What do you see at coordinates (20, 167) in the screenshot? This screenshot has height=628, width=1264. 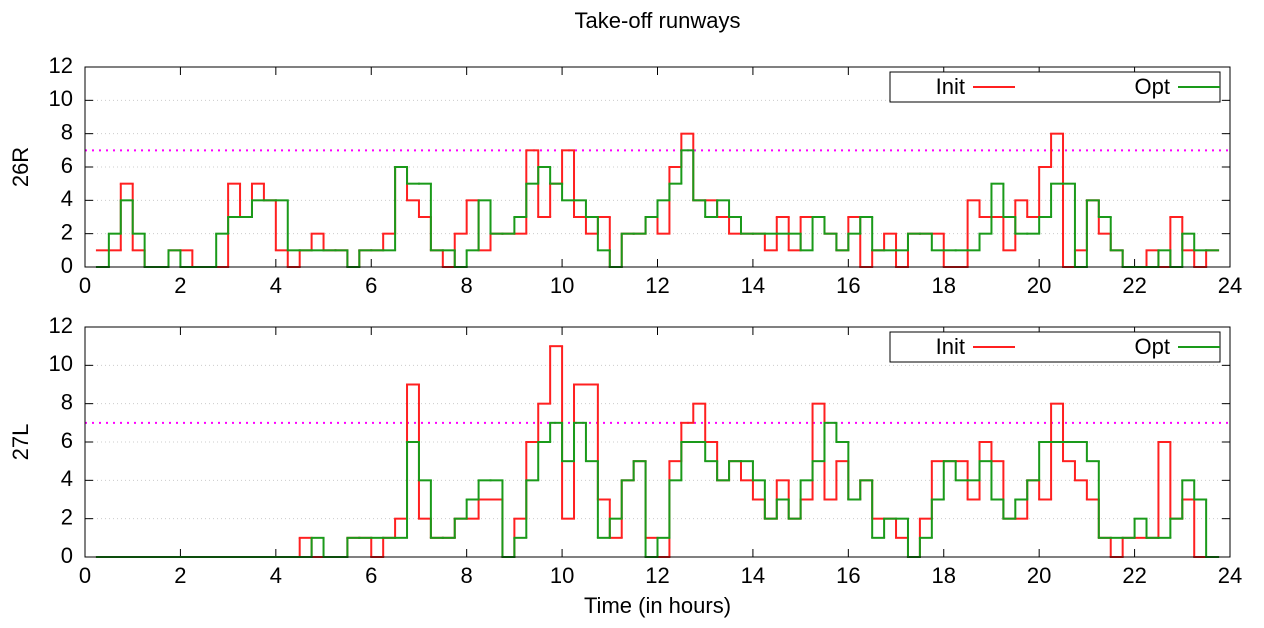 I see `y-axis-label: 26R` at bounding box center [20, 167].